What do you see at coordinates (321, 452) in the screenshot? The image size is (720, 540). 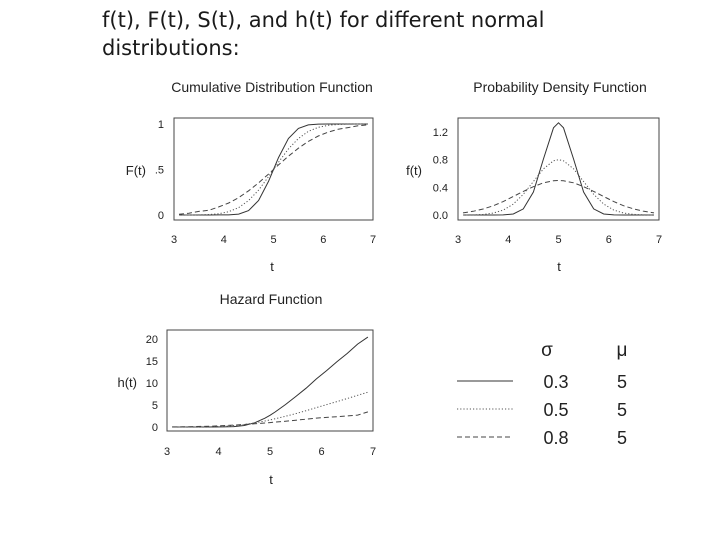 I see `hazard-x-tick-label: 6` at bounding box center [321, 452].